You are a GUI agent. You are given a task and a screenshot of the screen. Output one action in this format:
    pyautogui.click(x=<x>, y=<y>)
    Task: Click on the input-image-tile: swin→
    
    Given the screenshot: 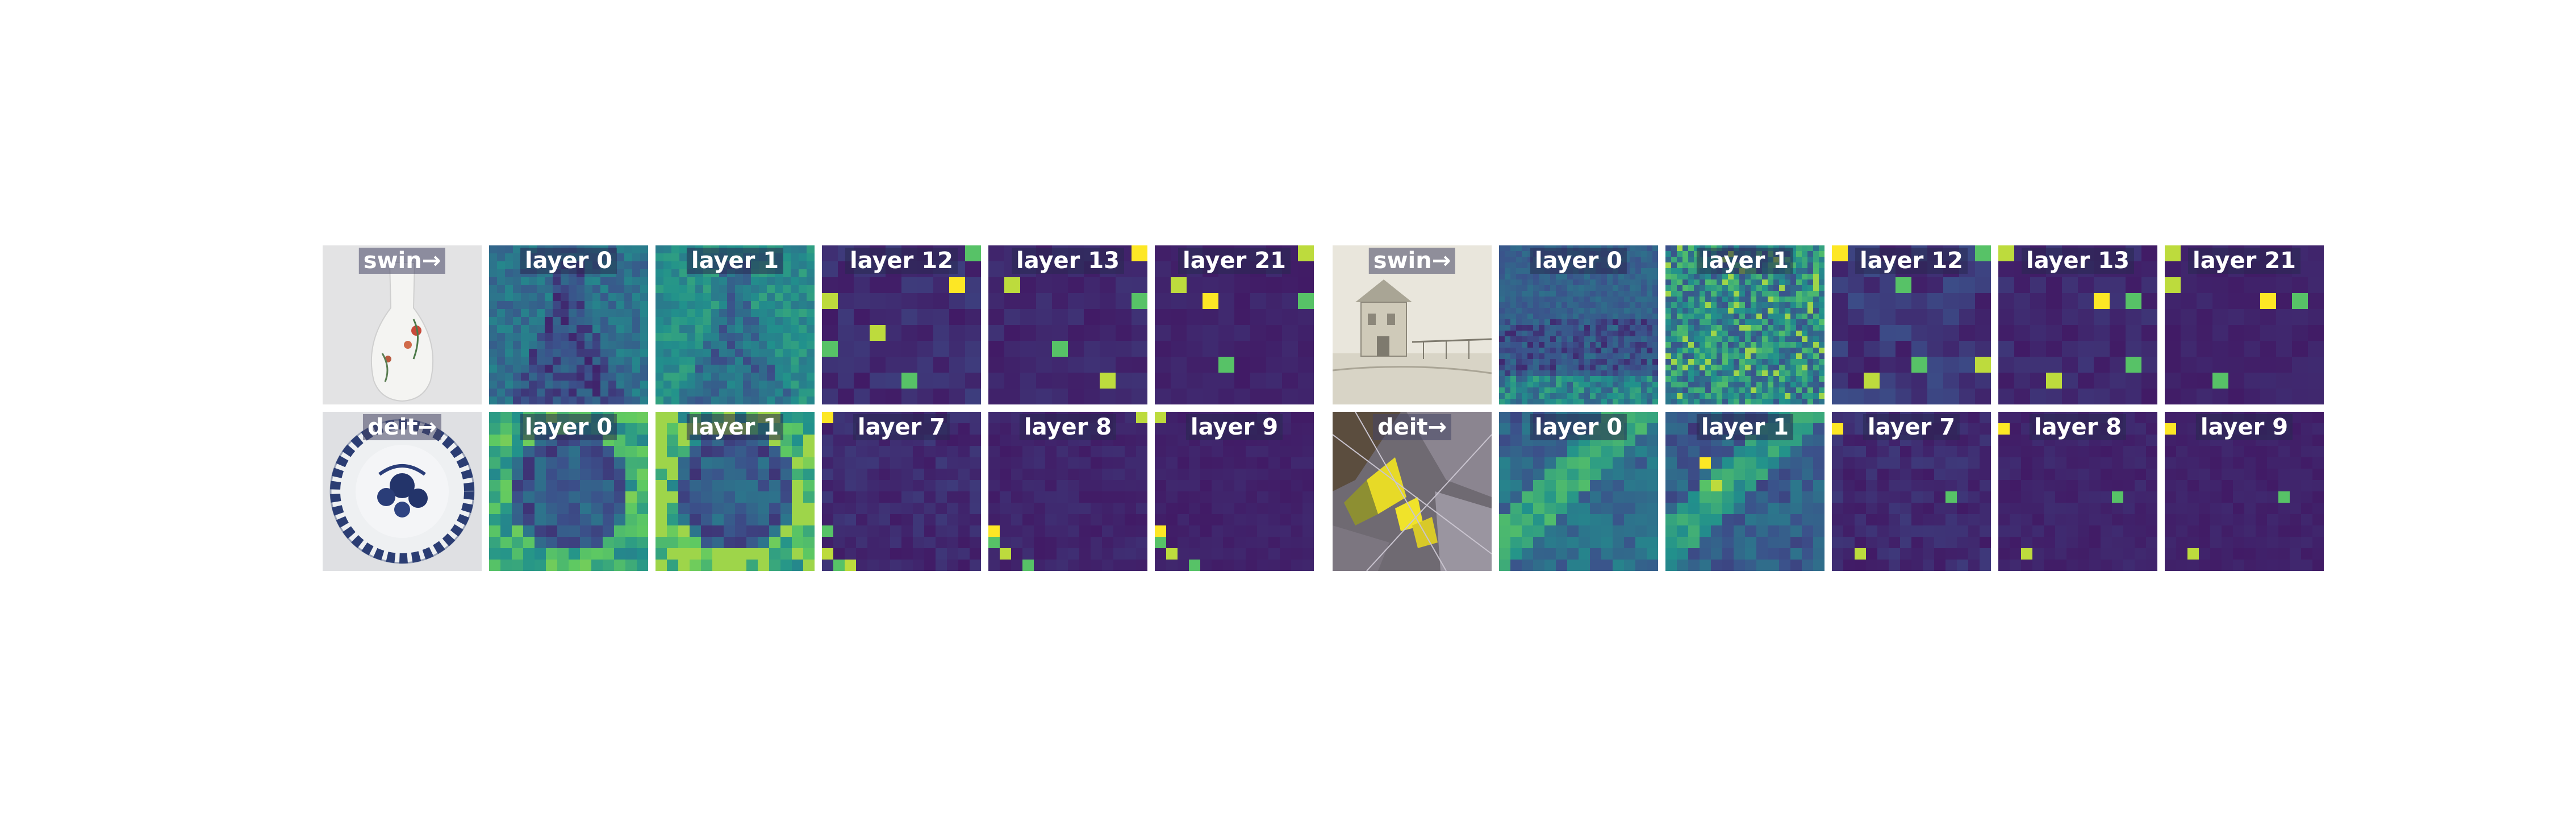 What is the action you would take?
    pyautogui.click(x=1412, y=324)
    